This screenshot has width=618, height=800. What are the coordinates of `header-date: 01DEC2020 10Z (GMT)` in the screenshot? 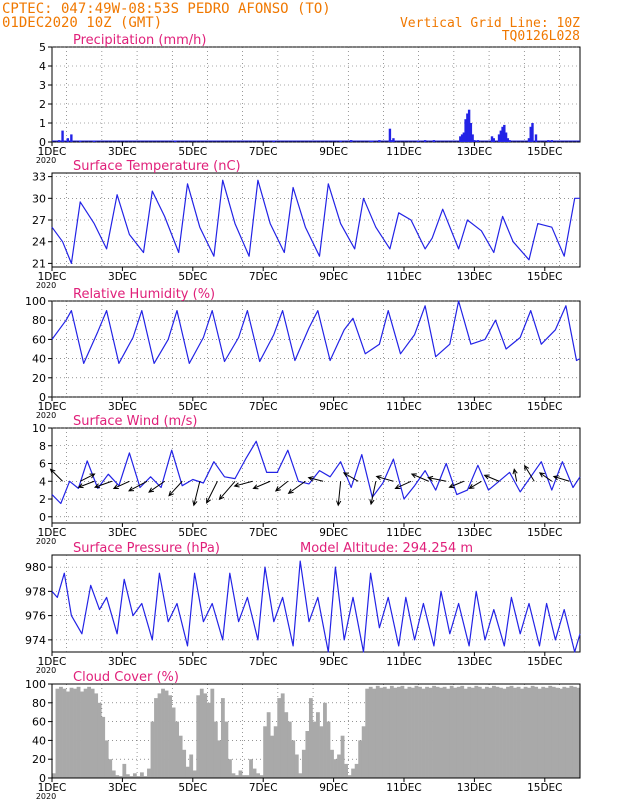 It's located at (82, 23).